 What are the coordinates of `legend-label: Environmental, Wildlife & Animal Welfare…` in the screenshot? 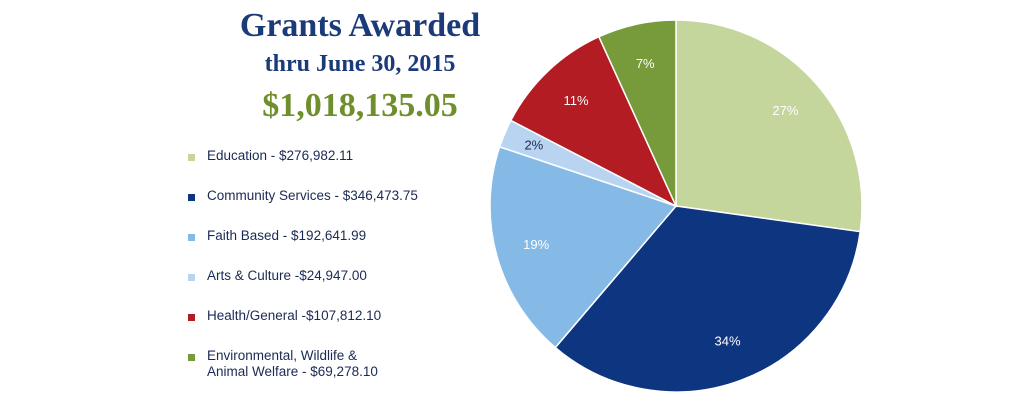 It's located at (292, 363).